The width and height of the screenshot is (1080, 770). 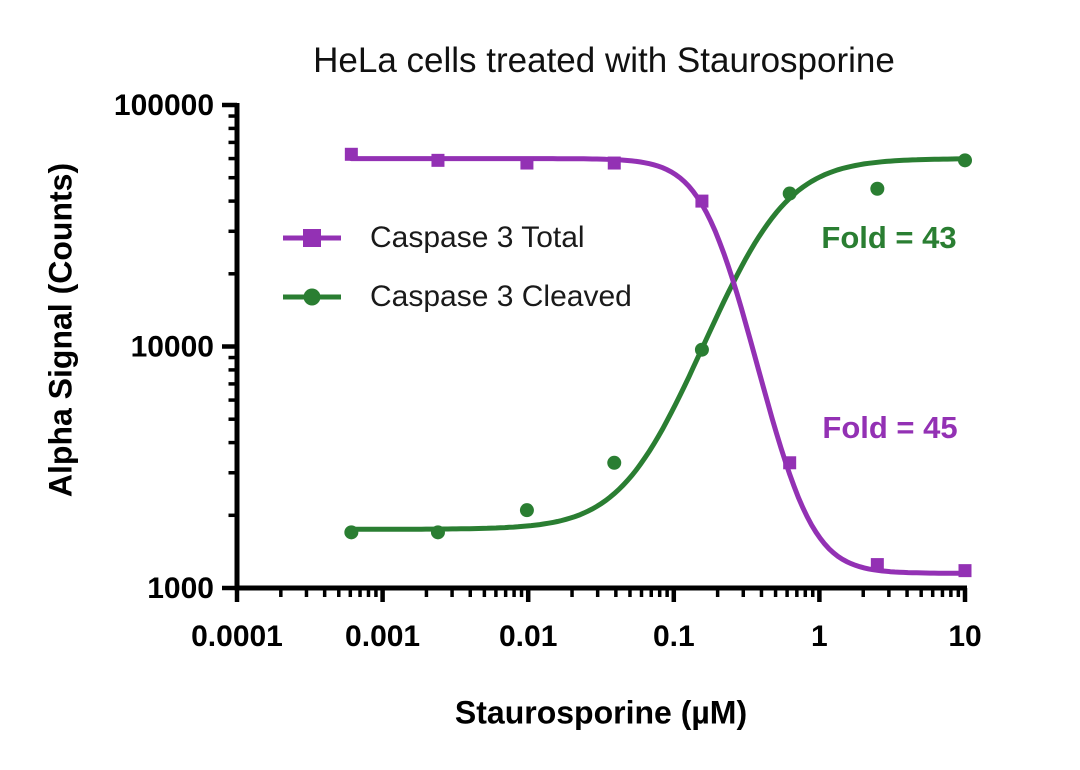 I want to click on legend-label-caspase3-total: Caspase 3 Total, so click(x=477, y=237).